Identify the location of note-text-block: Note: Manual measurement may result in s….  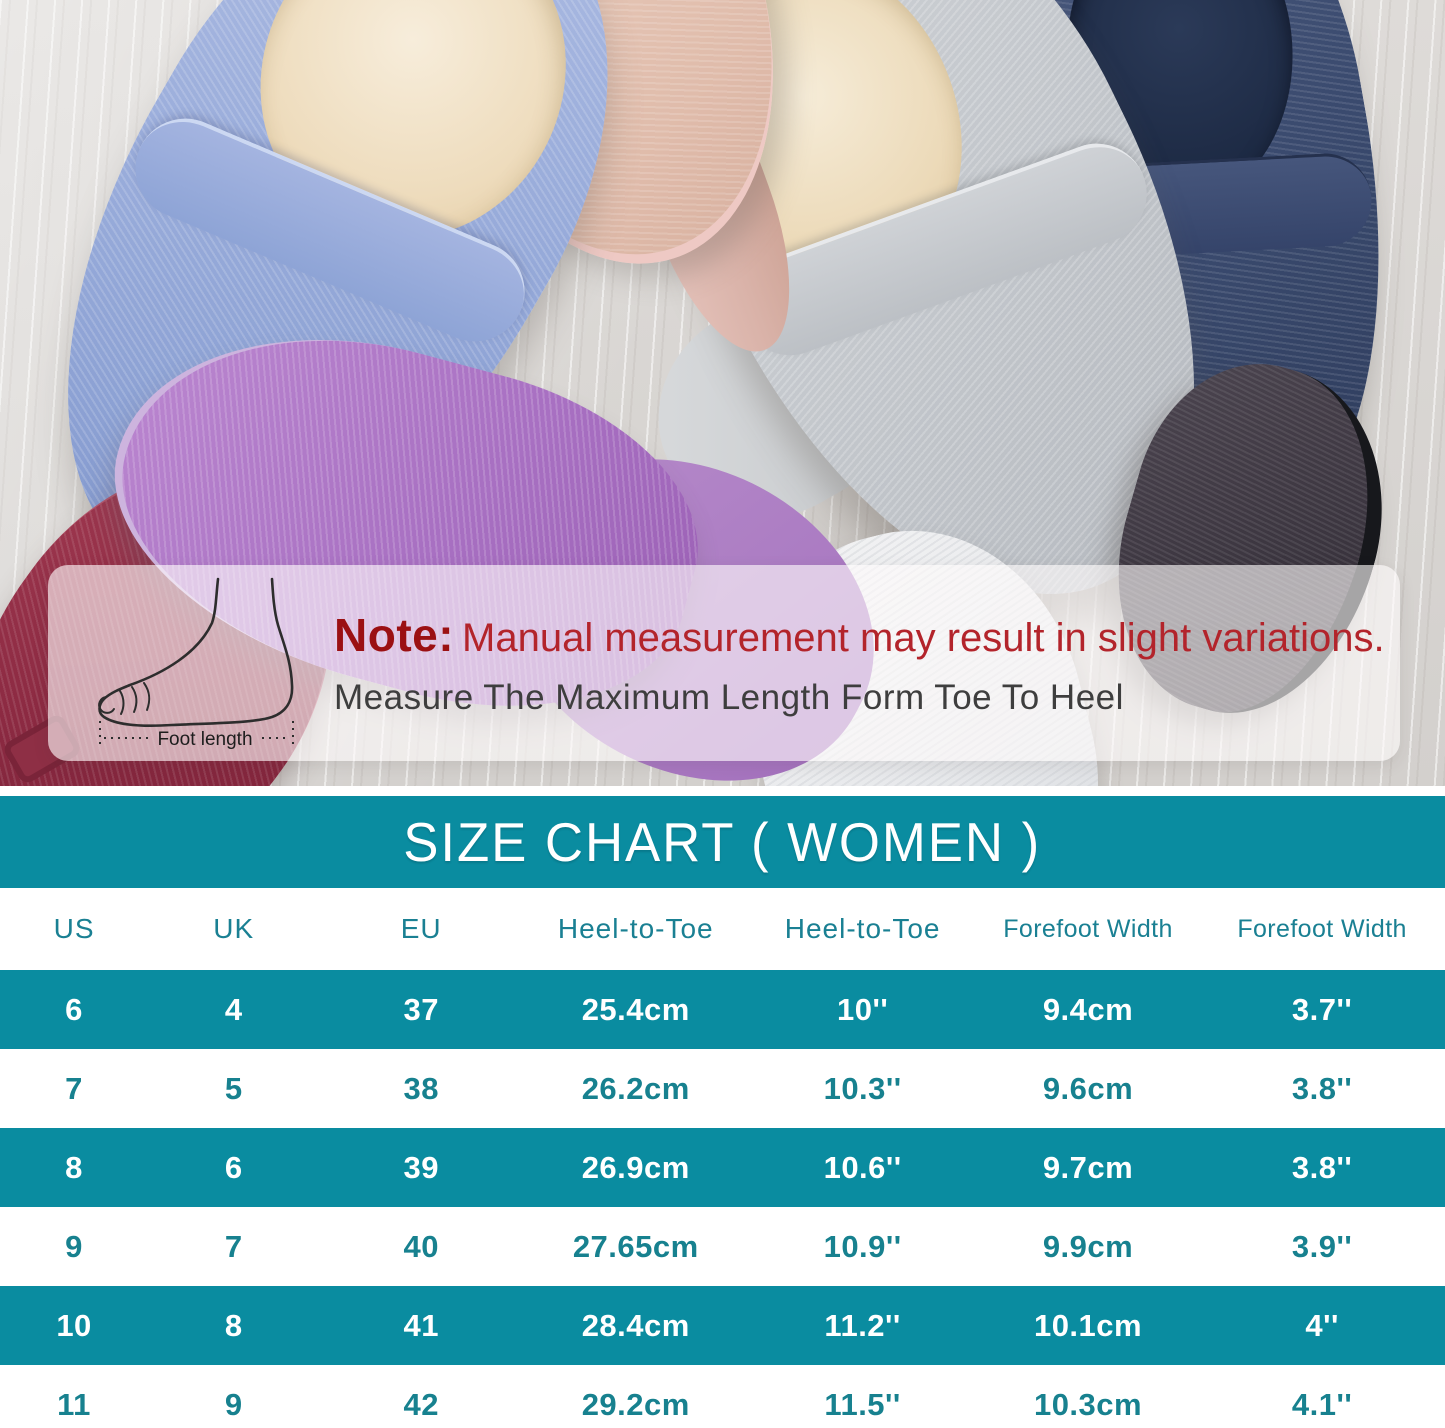
(870, 663).